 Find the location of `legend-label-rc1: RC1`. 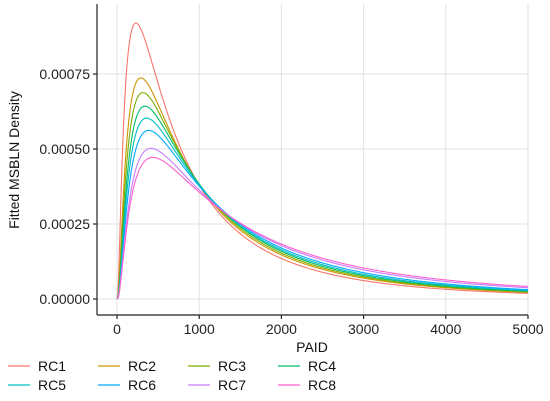

legend-label-rc1: RC1 is located at coordinates (52, 366).